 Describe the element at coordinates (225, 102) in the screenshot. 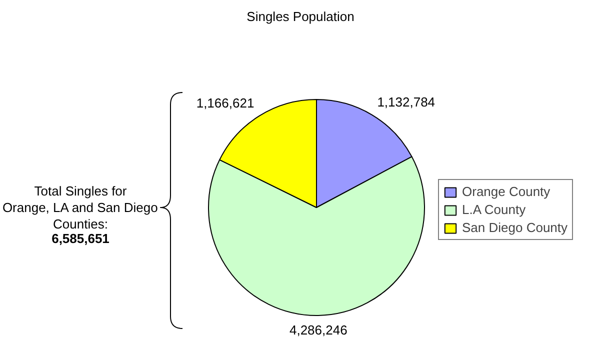

I see `data-label: 1,166,621` at that location.